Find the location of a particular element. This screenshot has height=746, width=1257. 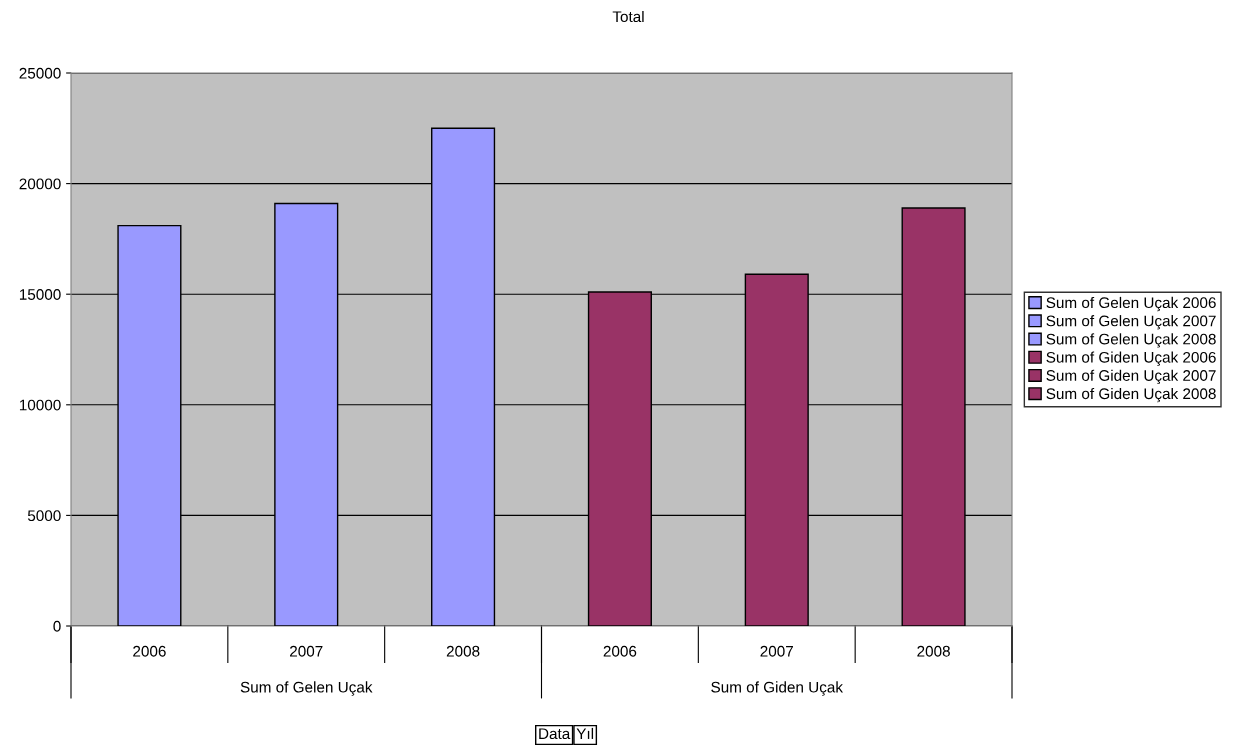

y-tick-label: 10000 is located at coordinates (40, 405).